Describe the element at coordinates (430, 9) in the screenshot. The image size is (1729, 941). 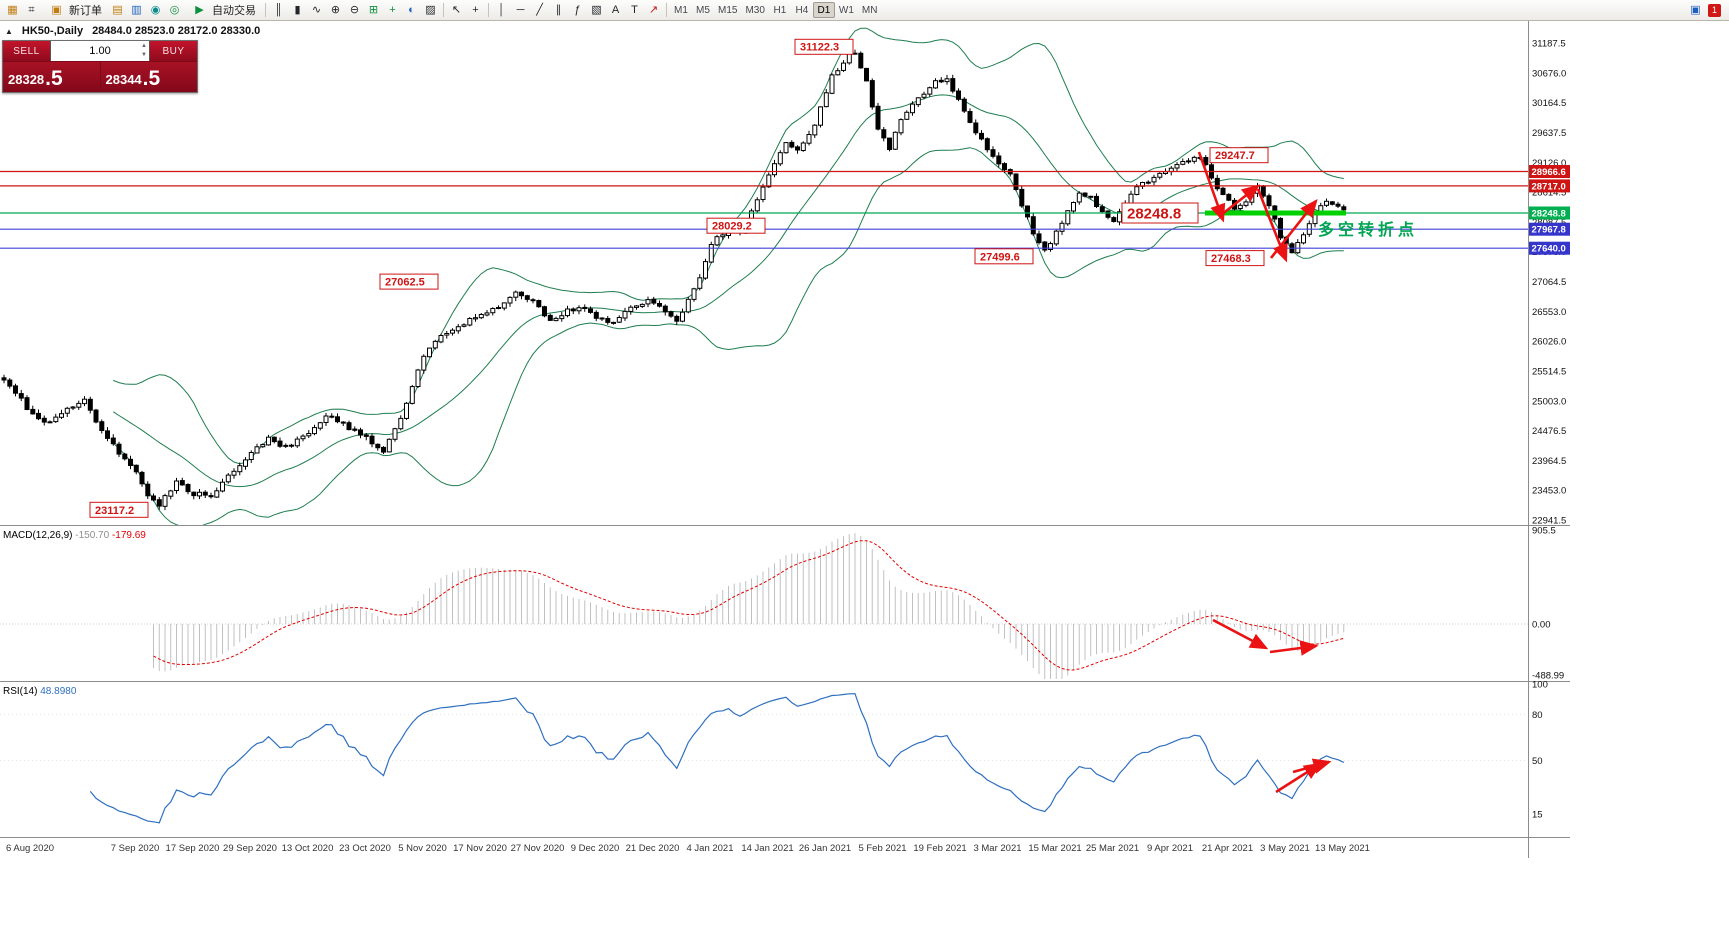
I see `templates-icon: ▨` at that location.